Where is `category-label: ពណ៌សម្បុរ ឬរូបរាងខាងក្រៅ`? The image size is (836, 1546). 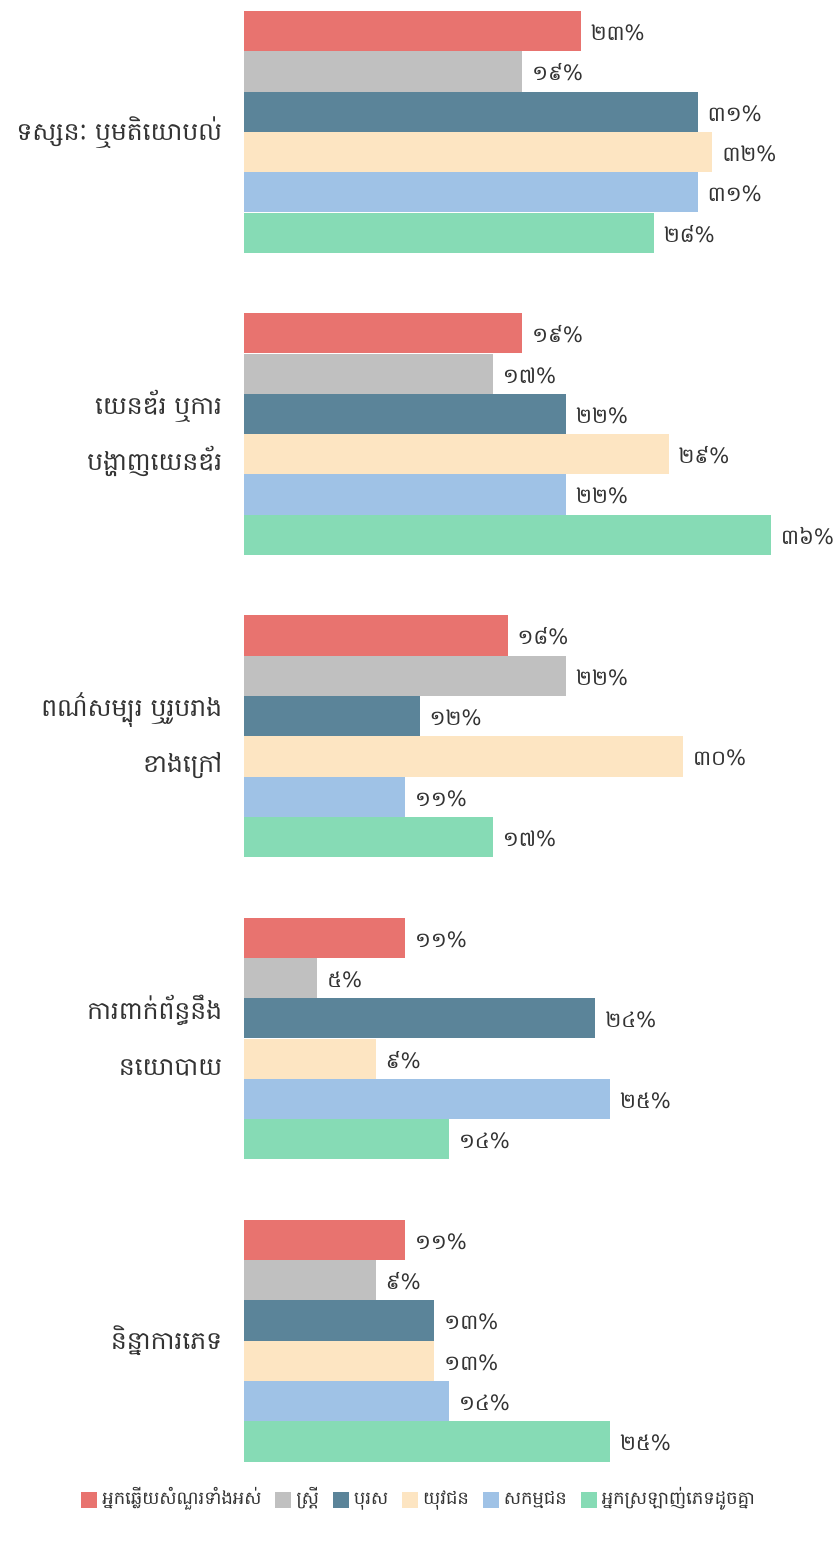
category-label: ពណ៌សម្បុរ ឬរូបរាងខាងក្រៅ is located at coordinates (131, 736).